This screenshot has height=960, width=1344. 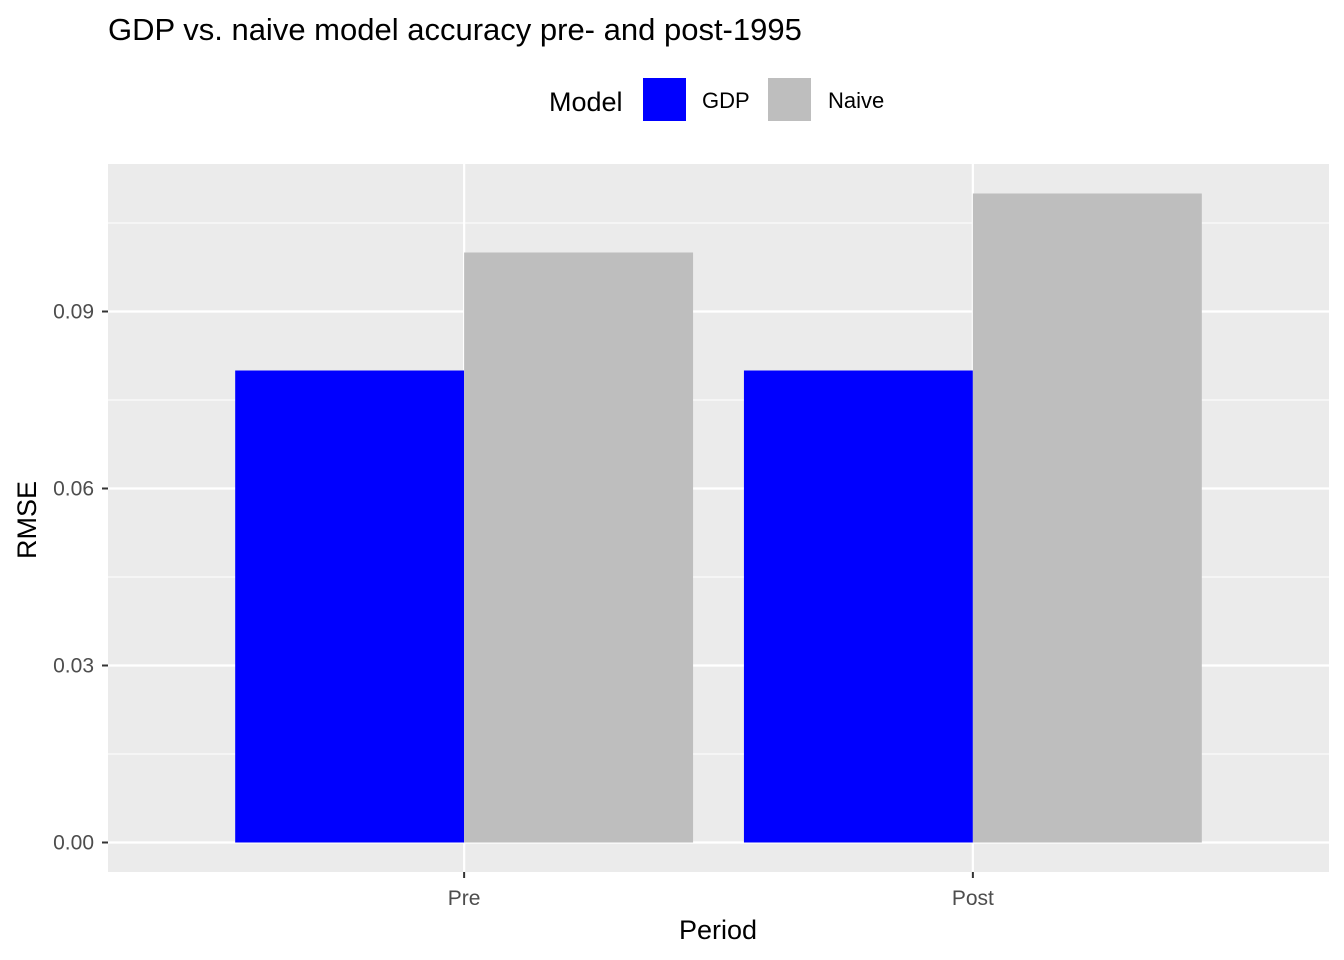 I want to click on x-tick-label: Post, so click(x=973, y=898).